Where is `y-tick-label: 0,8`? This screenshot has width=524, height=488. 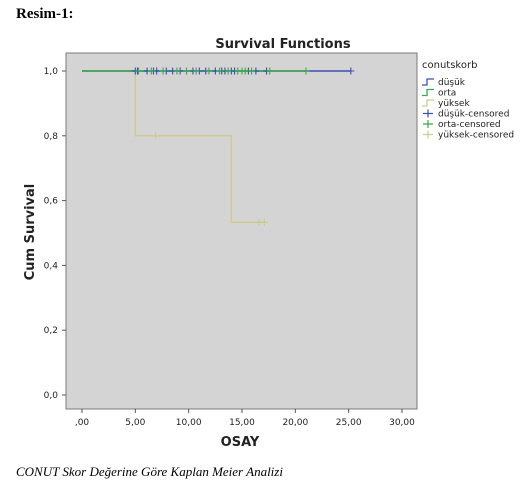
y-tick-label: 0,8 is located at coordinates (51, 137).